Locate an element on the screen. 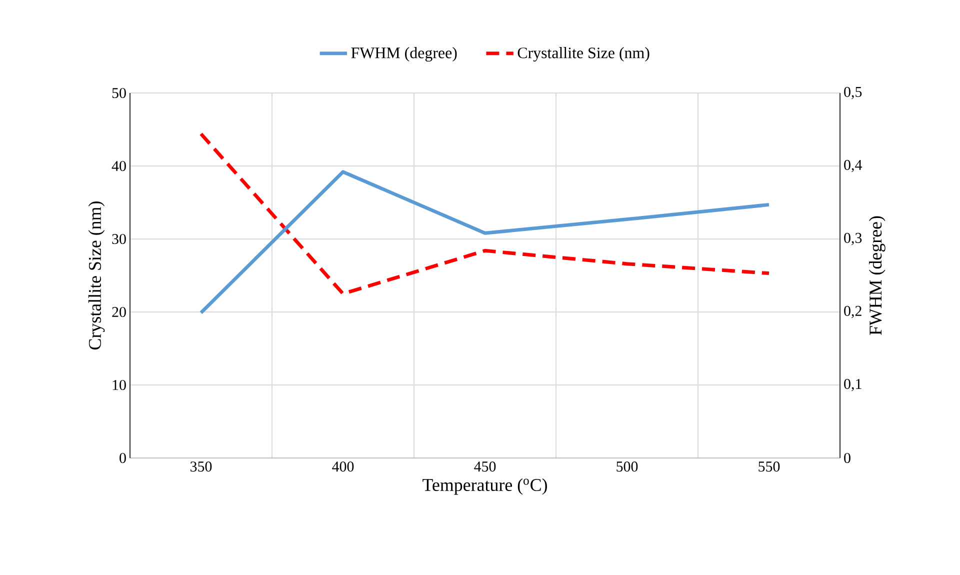  x-axis-title: Temperature ($^{o}$C) is located at coordinates (484, 486).